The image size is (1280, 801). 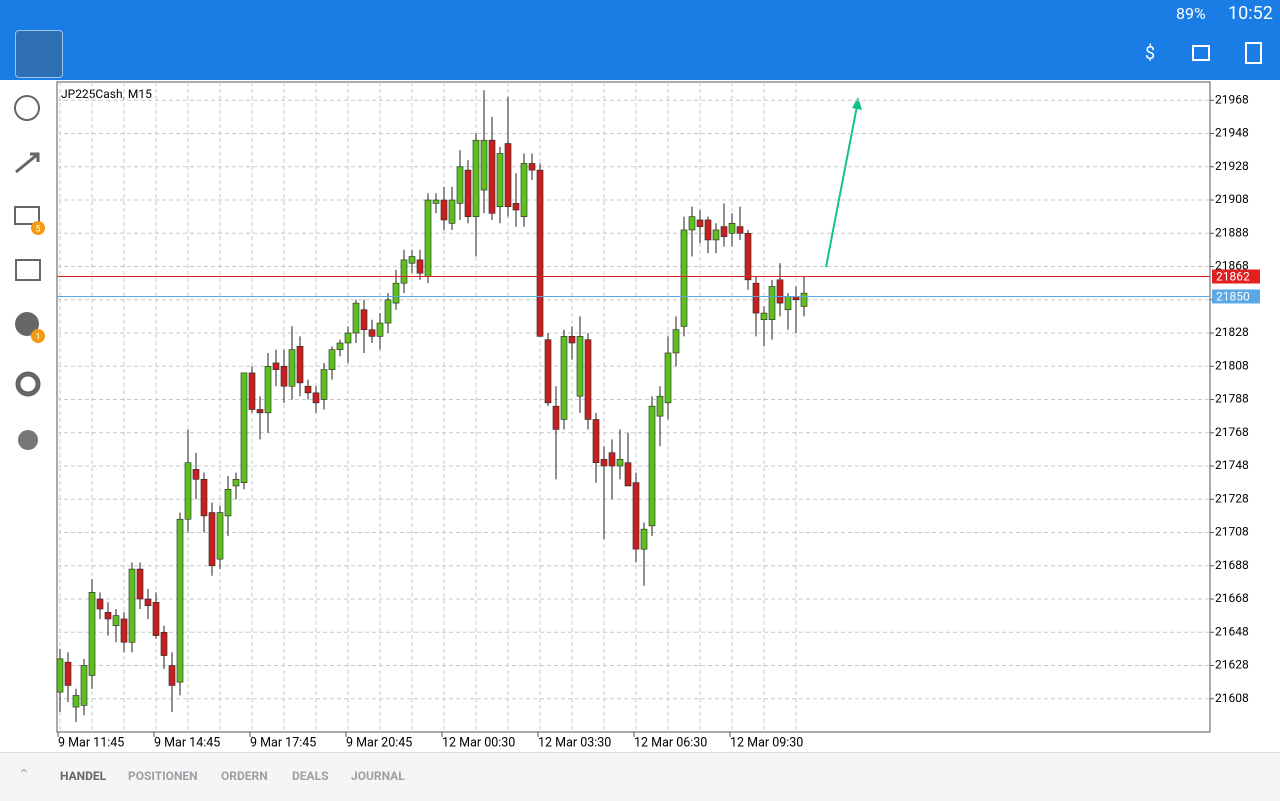 What do you see at coordinates (1250, 13) in the screenshot?
I see `clock: 10:52` at bounding box center [1250, 13].